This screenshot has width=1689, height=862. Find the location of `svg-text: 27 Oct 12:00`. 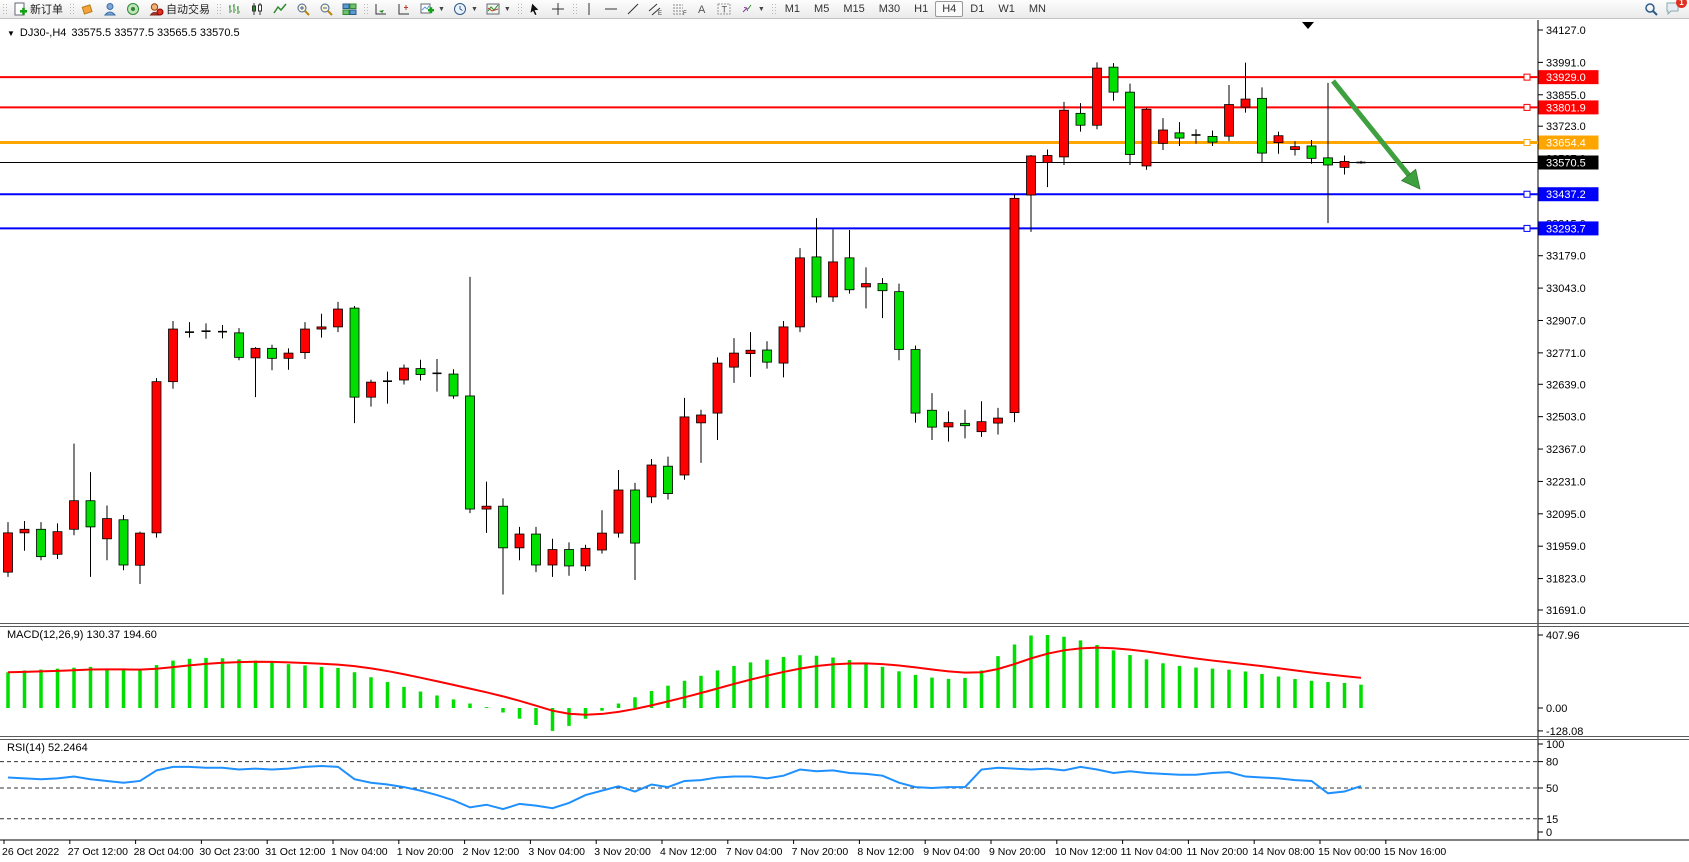

svg-text: 27 Oct 12:00 is located at coordinates (98, 852).